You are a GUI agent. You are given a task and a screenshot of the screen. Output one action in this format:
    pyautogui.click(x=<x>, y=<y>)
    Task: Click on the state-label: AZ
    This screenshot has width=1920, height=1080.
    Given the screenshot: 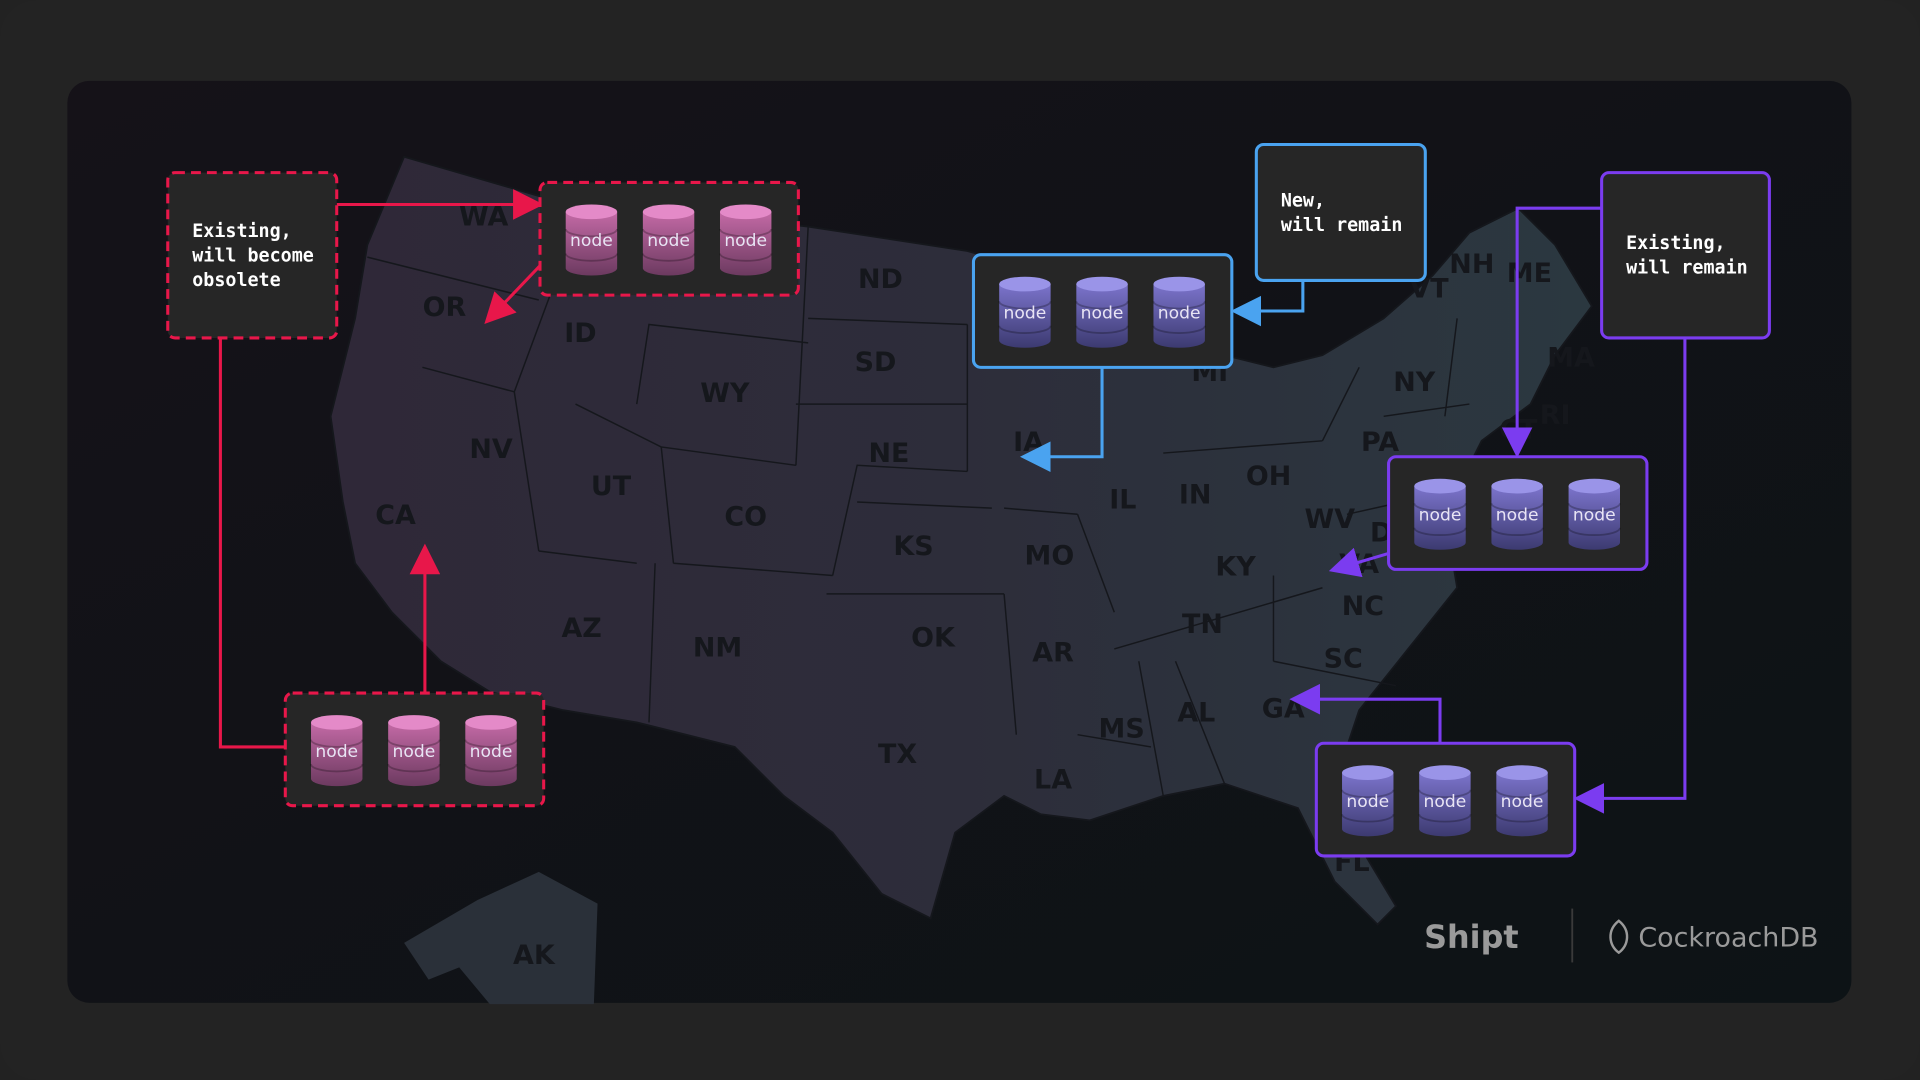 What is the action you would take?
    pyautogui.click(x=581, y=628)
    